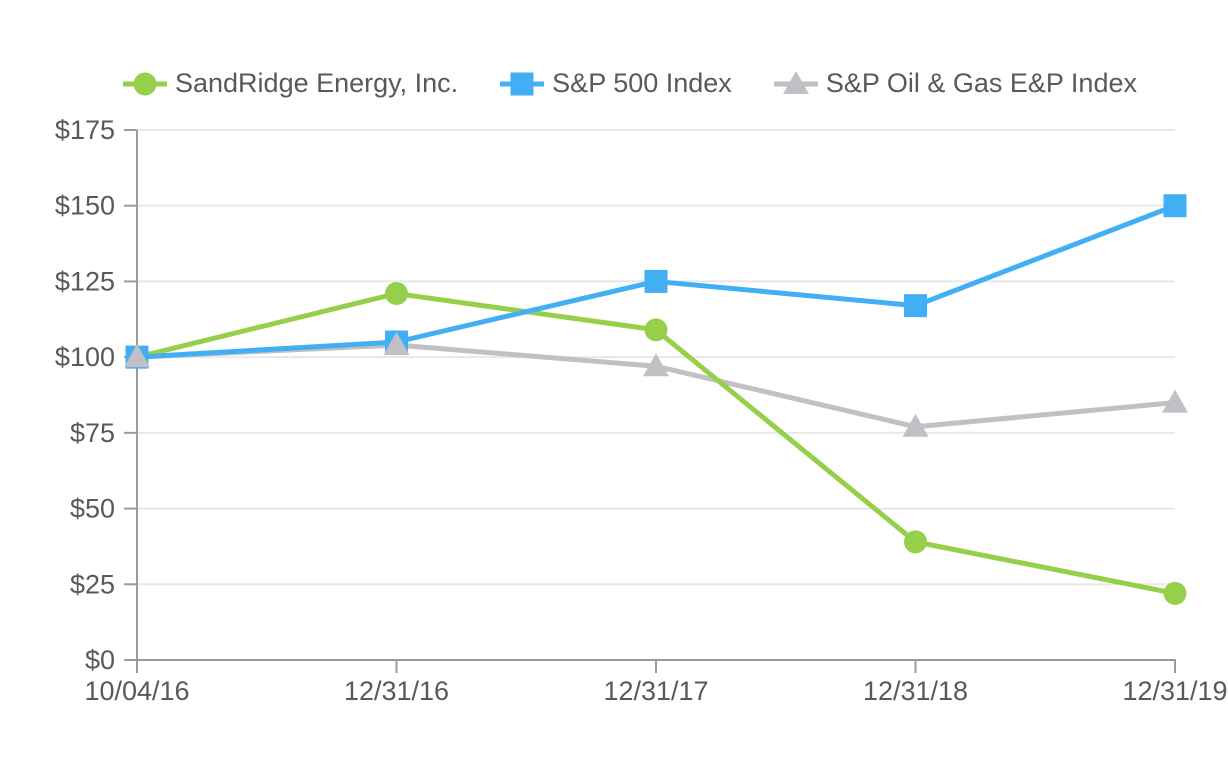 This screenshot has height=760, width=1228. What do you see at coordinates (85, 357) in the screenshot?
I see `y-tick-label: $100` at bounding box center [85, 357].